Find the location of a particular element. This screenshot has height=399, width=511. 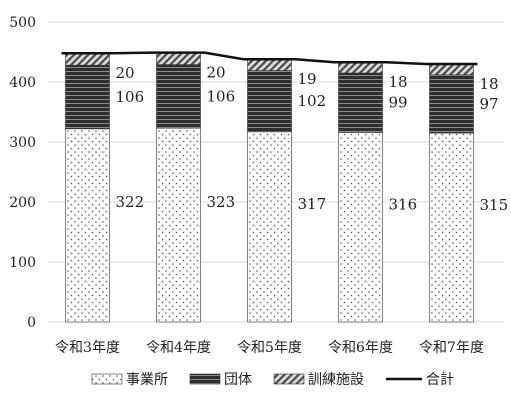

data-label: 102 is located at coordinates (312, 101).